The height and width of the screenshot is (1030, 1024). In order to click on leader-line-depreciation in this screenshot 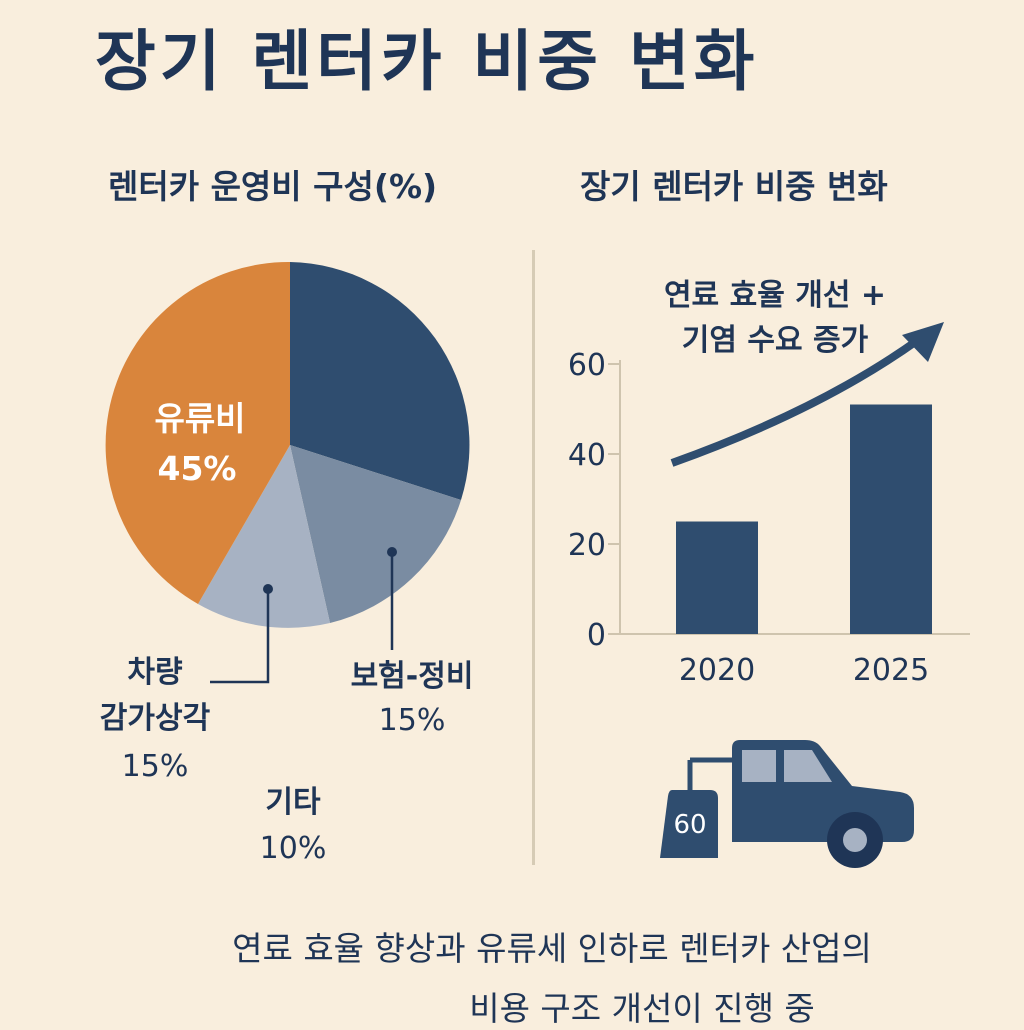, I will do `click(241, 634)`.